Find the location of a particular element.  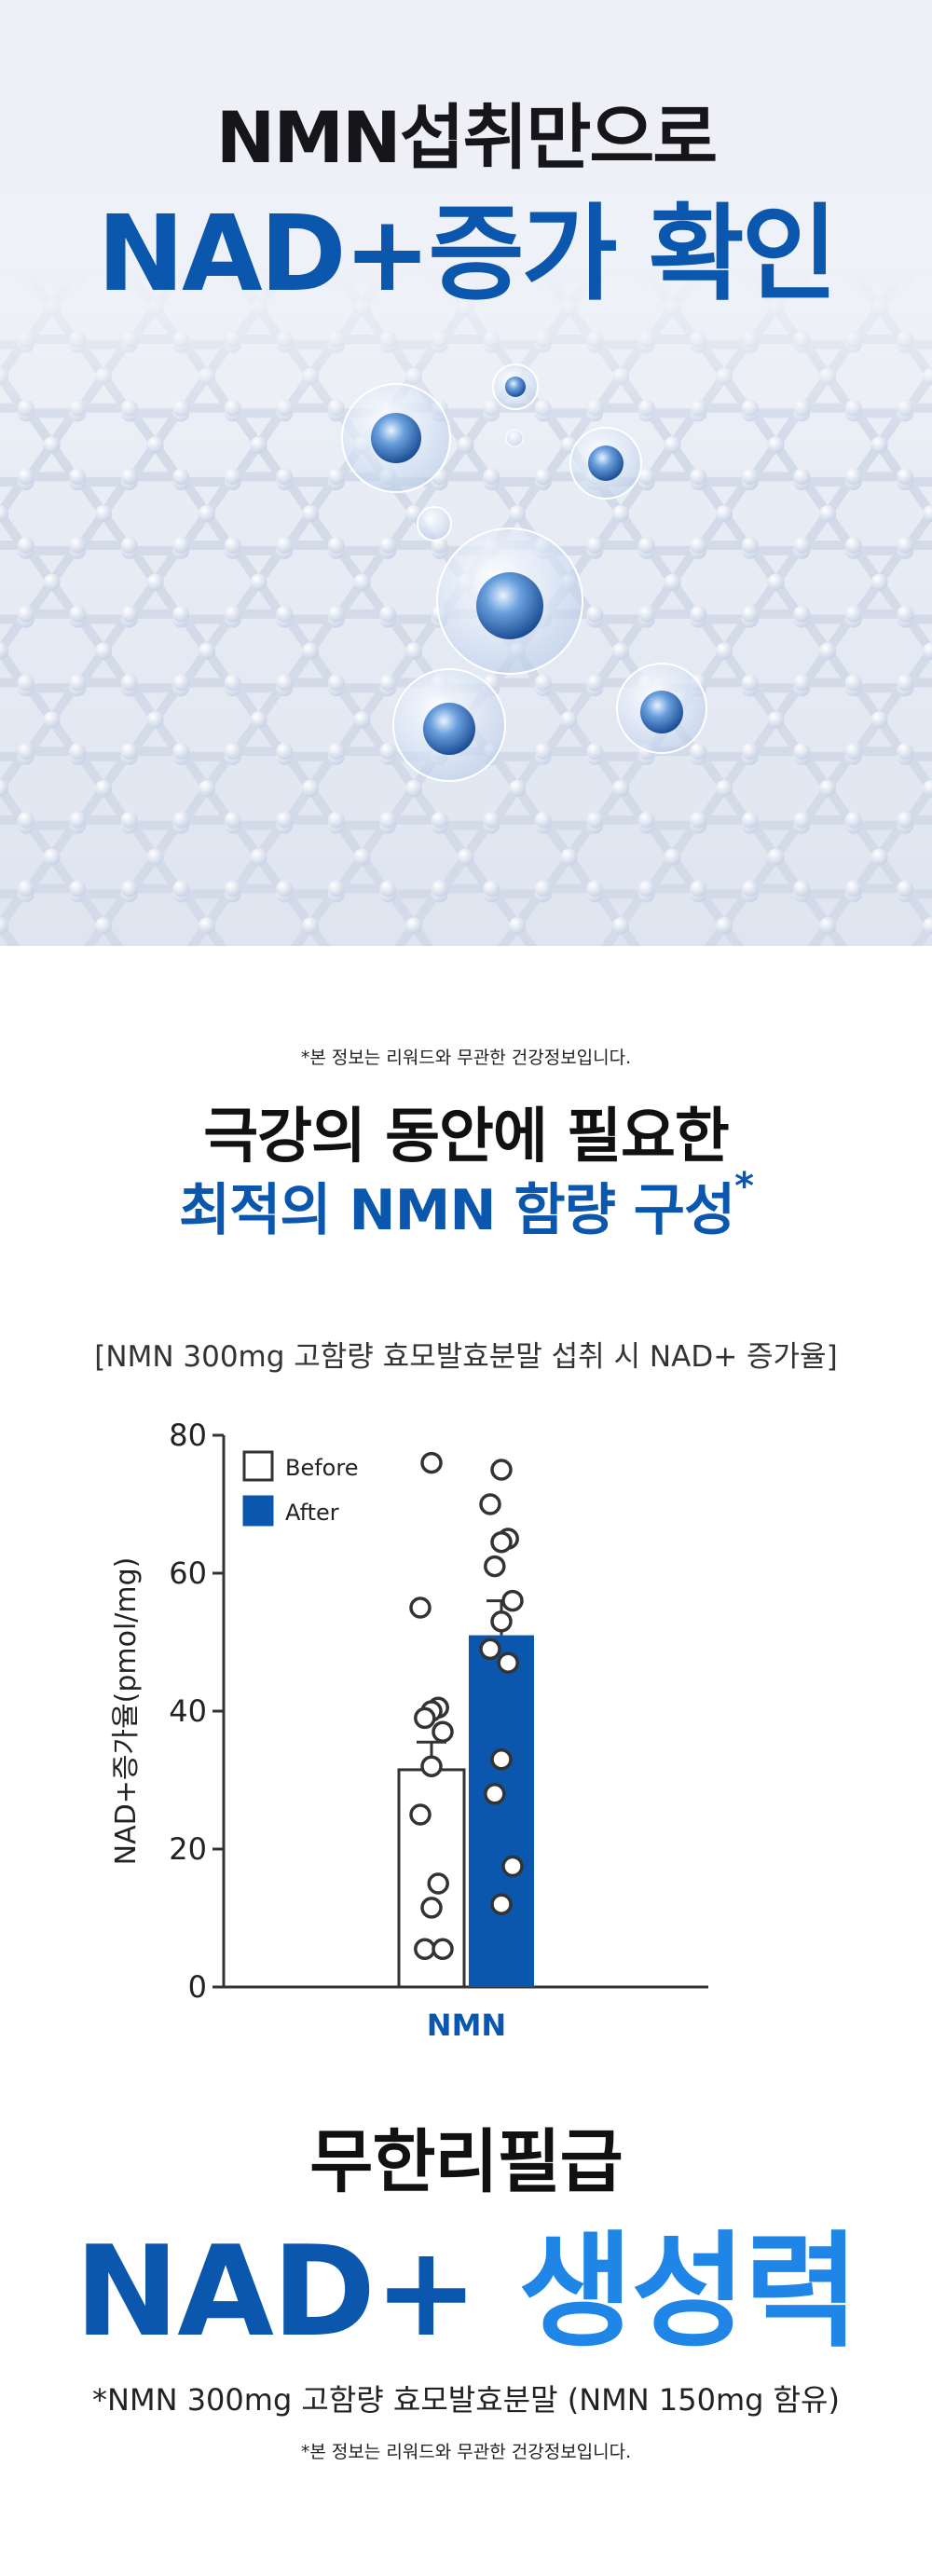

footnote: *NMN 300mg 고함량 효모발효분말 (NMN 150mg 함유) is located at coordinates (466, 2400).